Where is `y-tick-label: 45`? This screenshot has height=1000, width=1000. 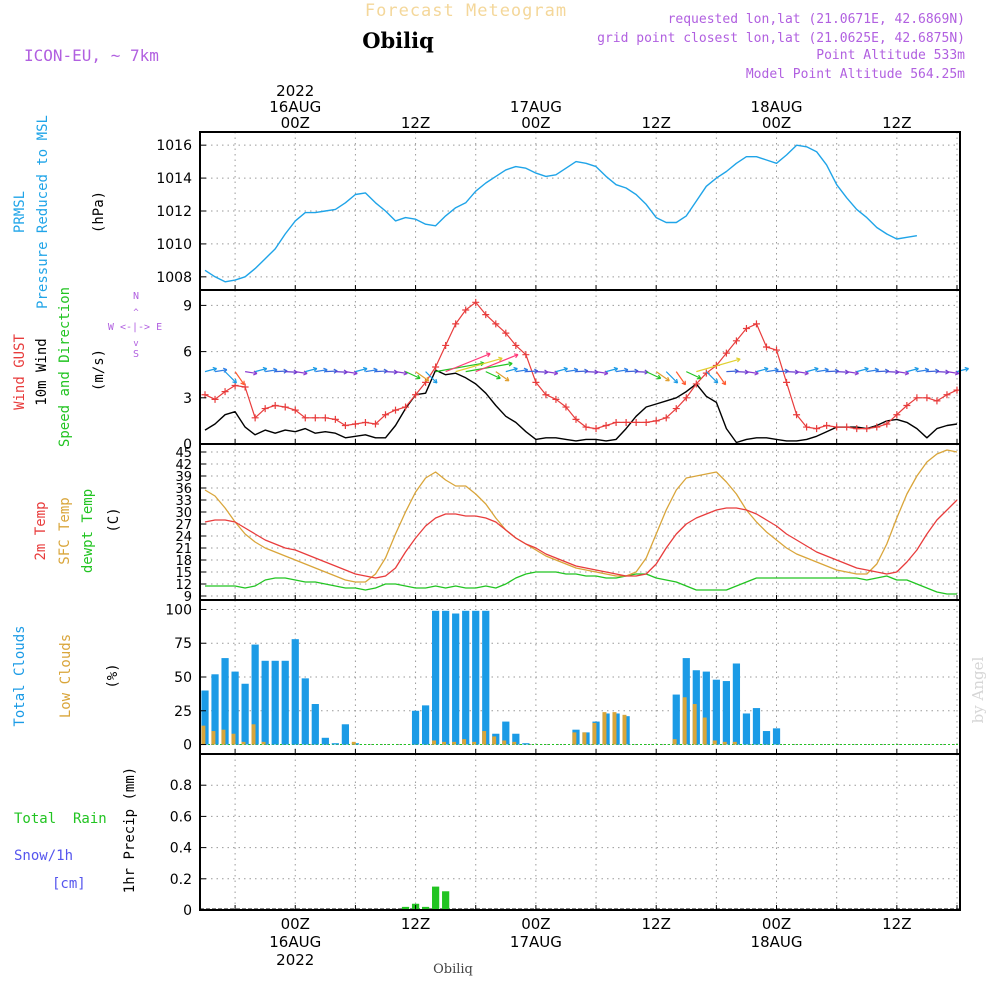 y-tick-label: 45 is located at coordinates (183, 453).